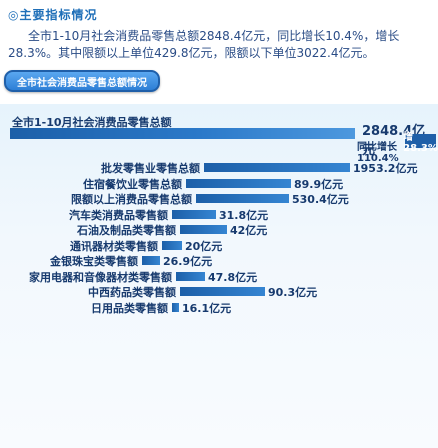  I want to click on total-bar, so click(182, 133).